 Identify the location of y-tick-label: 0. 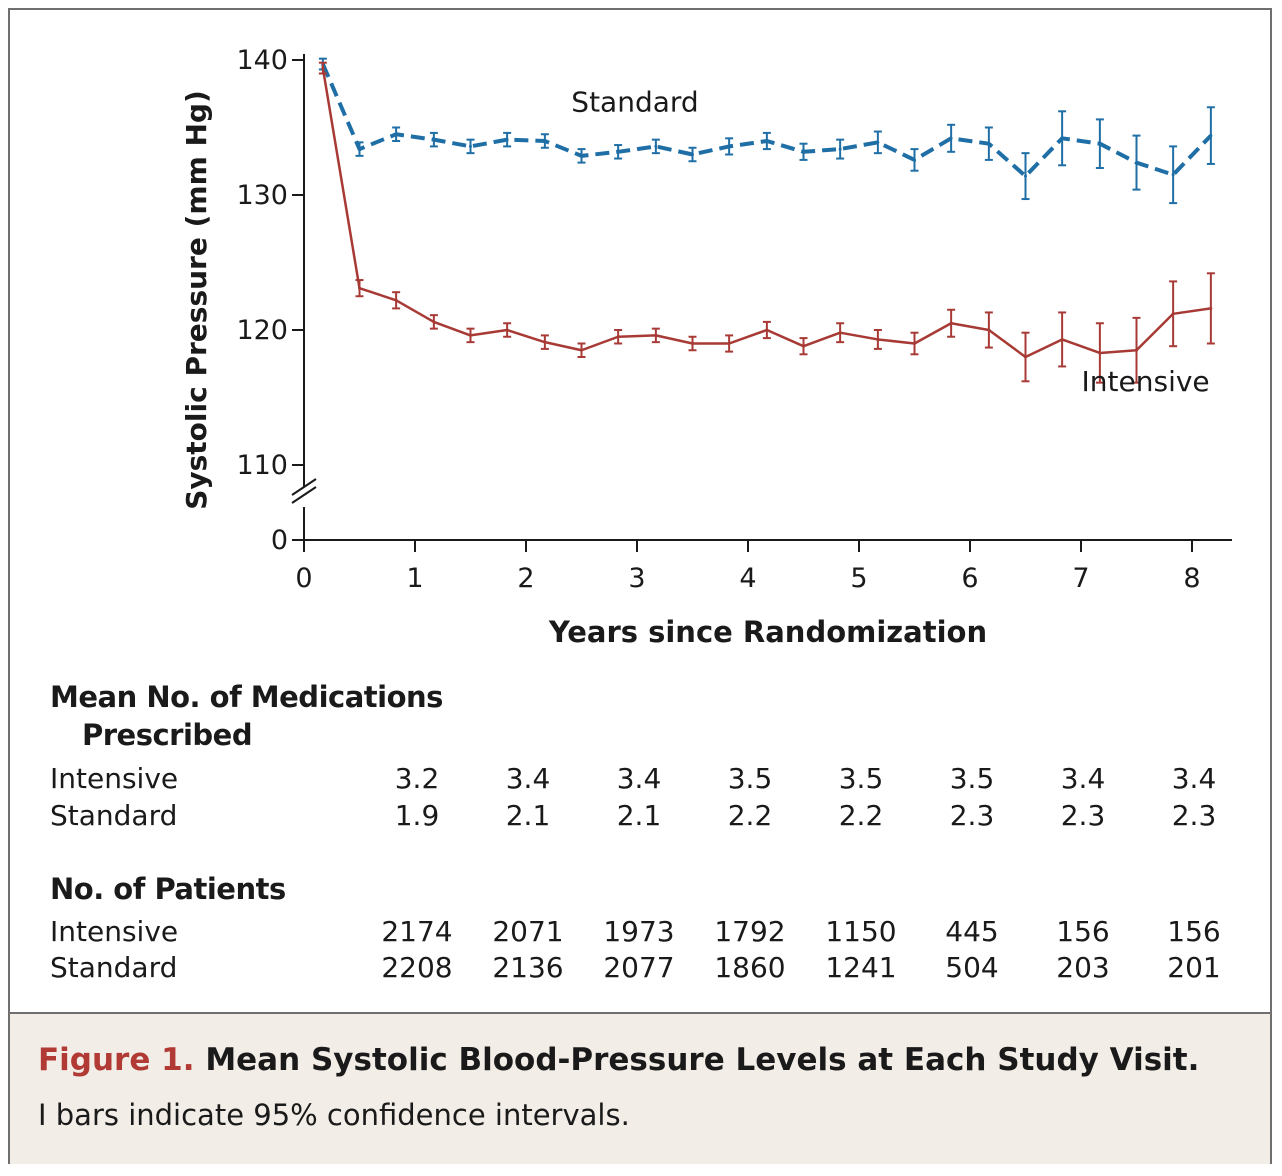
(279, 540).